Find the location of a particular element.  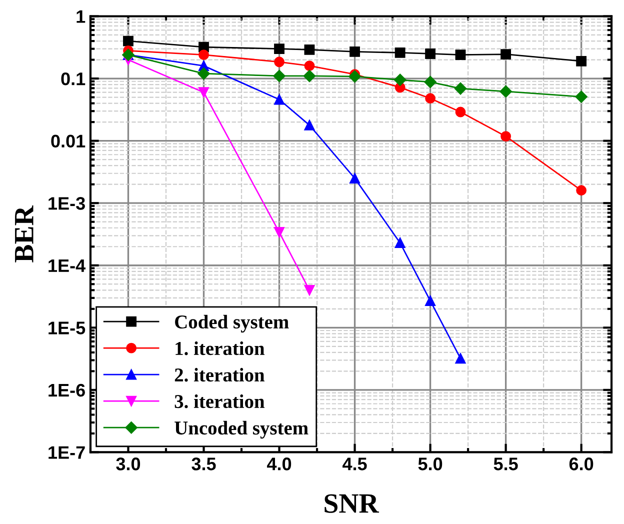

x-tick-label: 3.0 is located at coordinates (128, 464).